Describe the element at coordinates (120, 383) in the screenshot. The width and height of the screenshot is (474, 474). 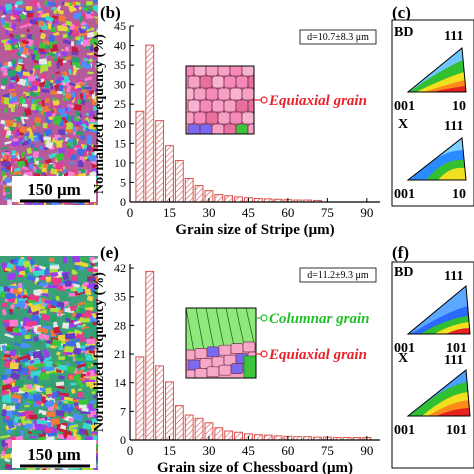
I see `y-tick-label: 14` at that location.